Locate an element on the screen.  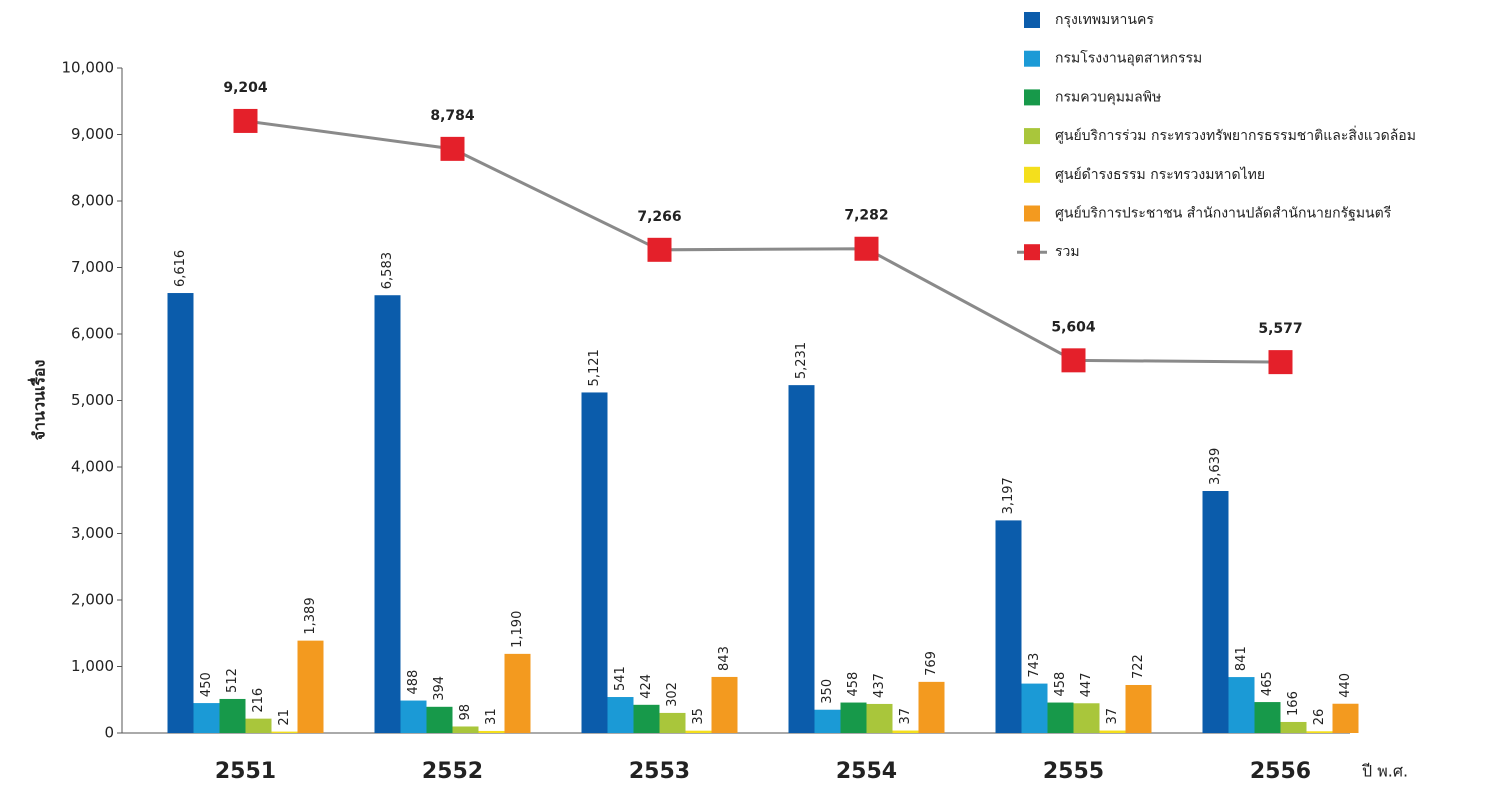
x-tick-label: 2556 is located at coordinates (1280, 771).